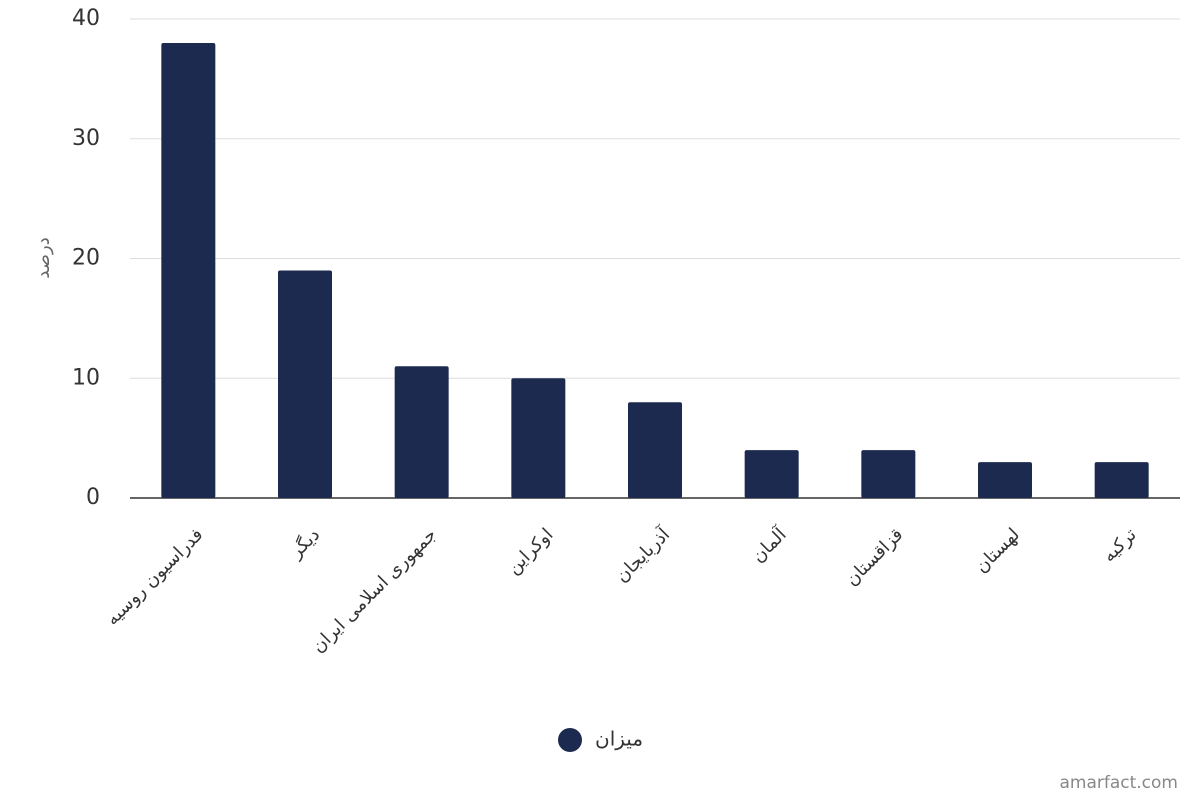 The height and width of the screenshot is (800, 1200). I want to click on x-tick-label: آذربایجان, so click(642, 554).